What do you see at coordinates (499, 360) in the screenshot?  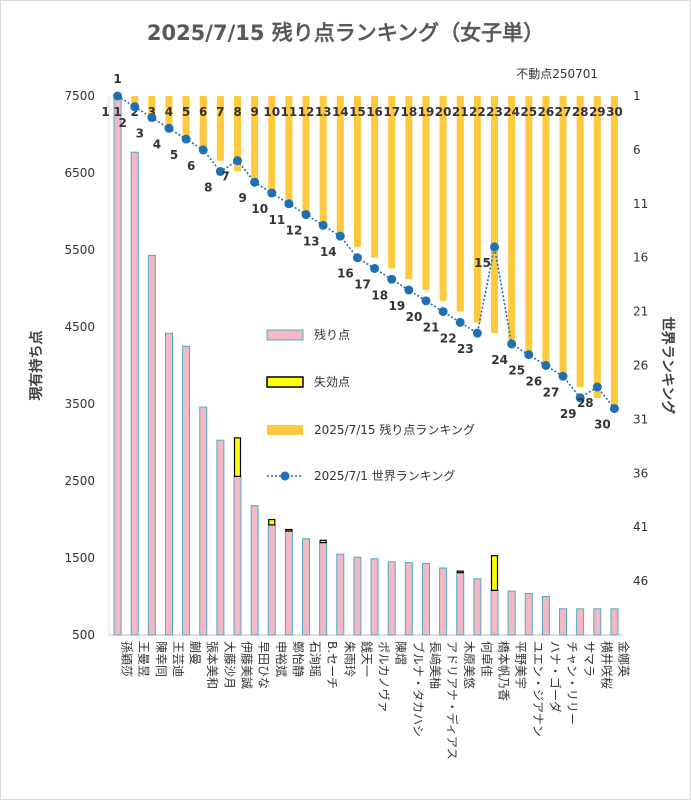 I see `world-ranking-label: 24` at bounding box center [499, 360].